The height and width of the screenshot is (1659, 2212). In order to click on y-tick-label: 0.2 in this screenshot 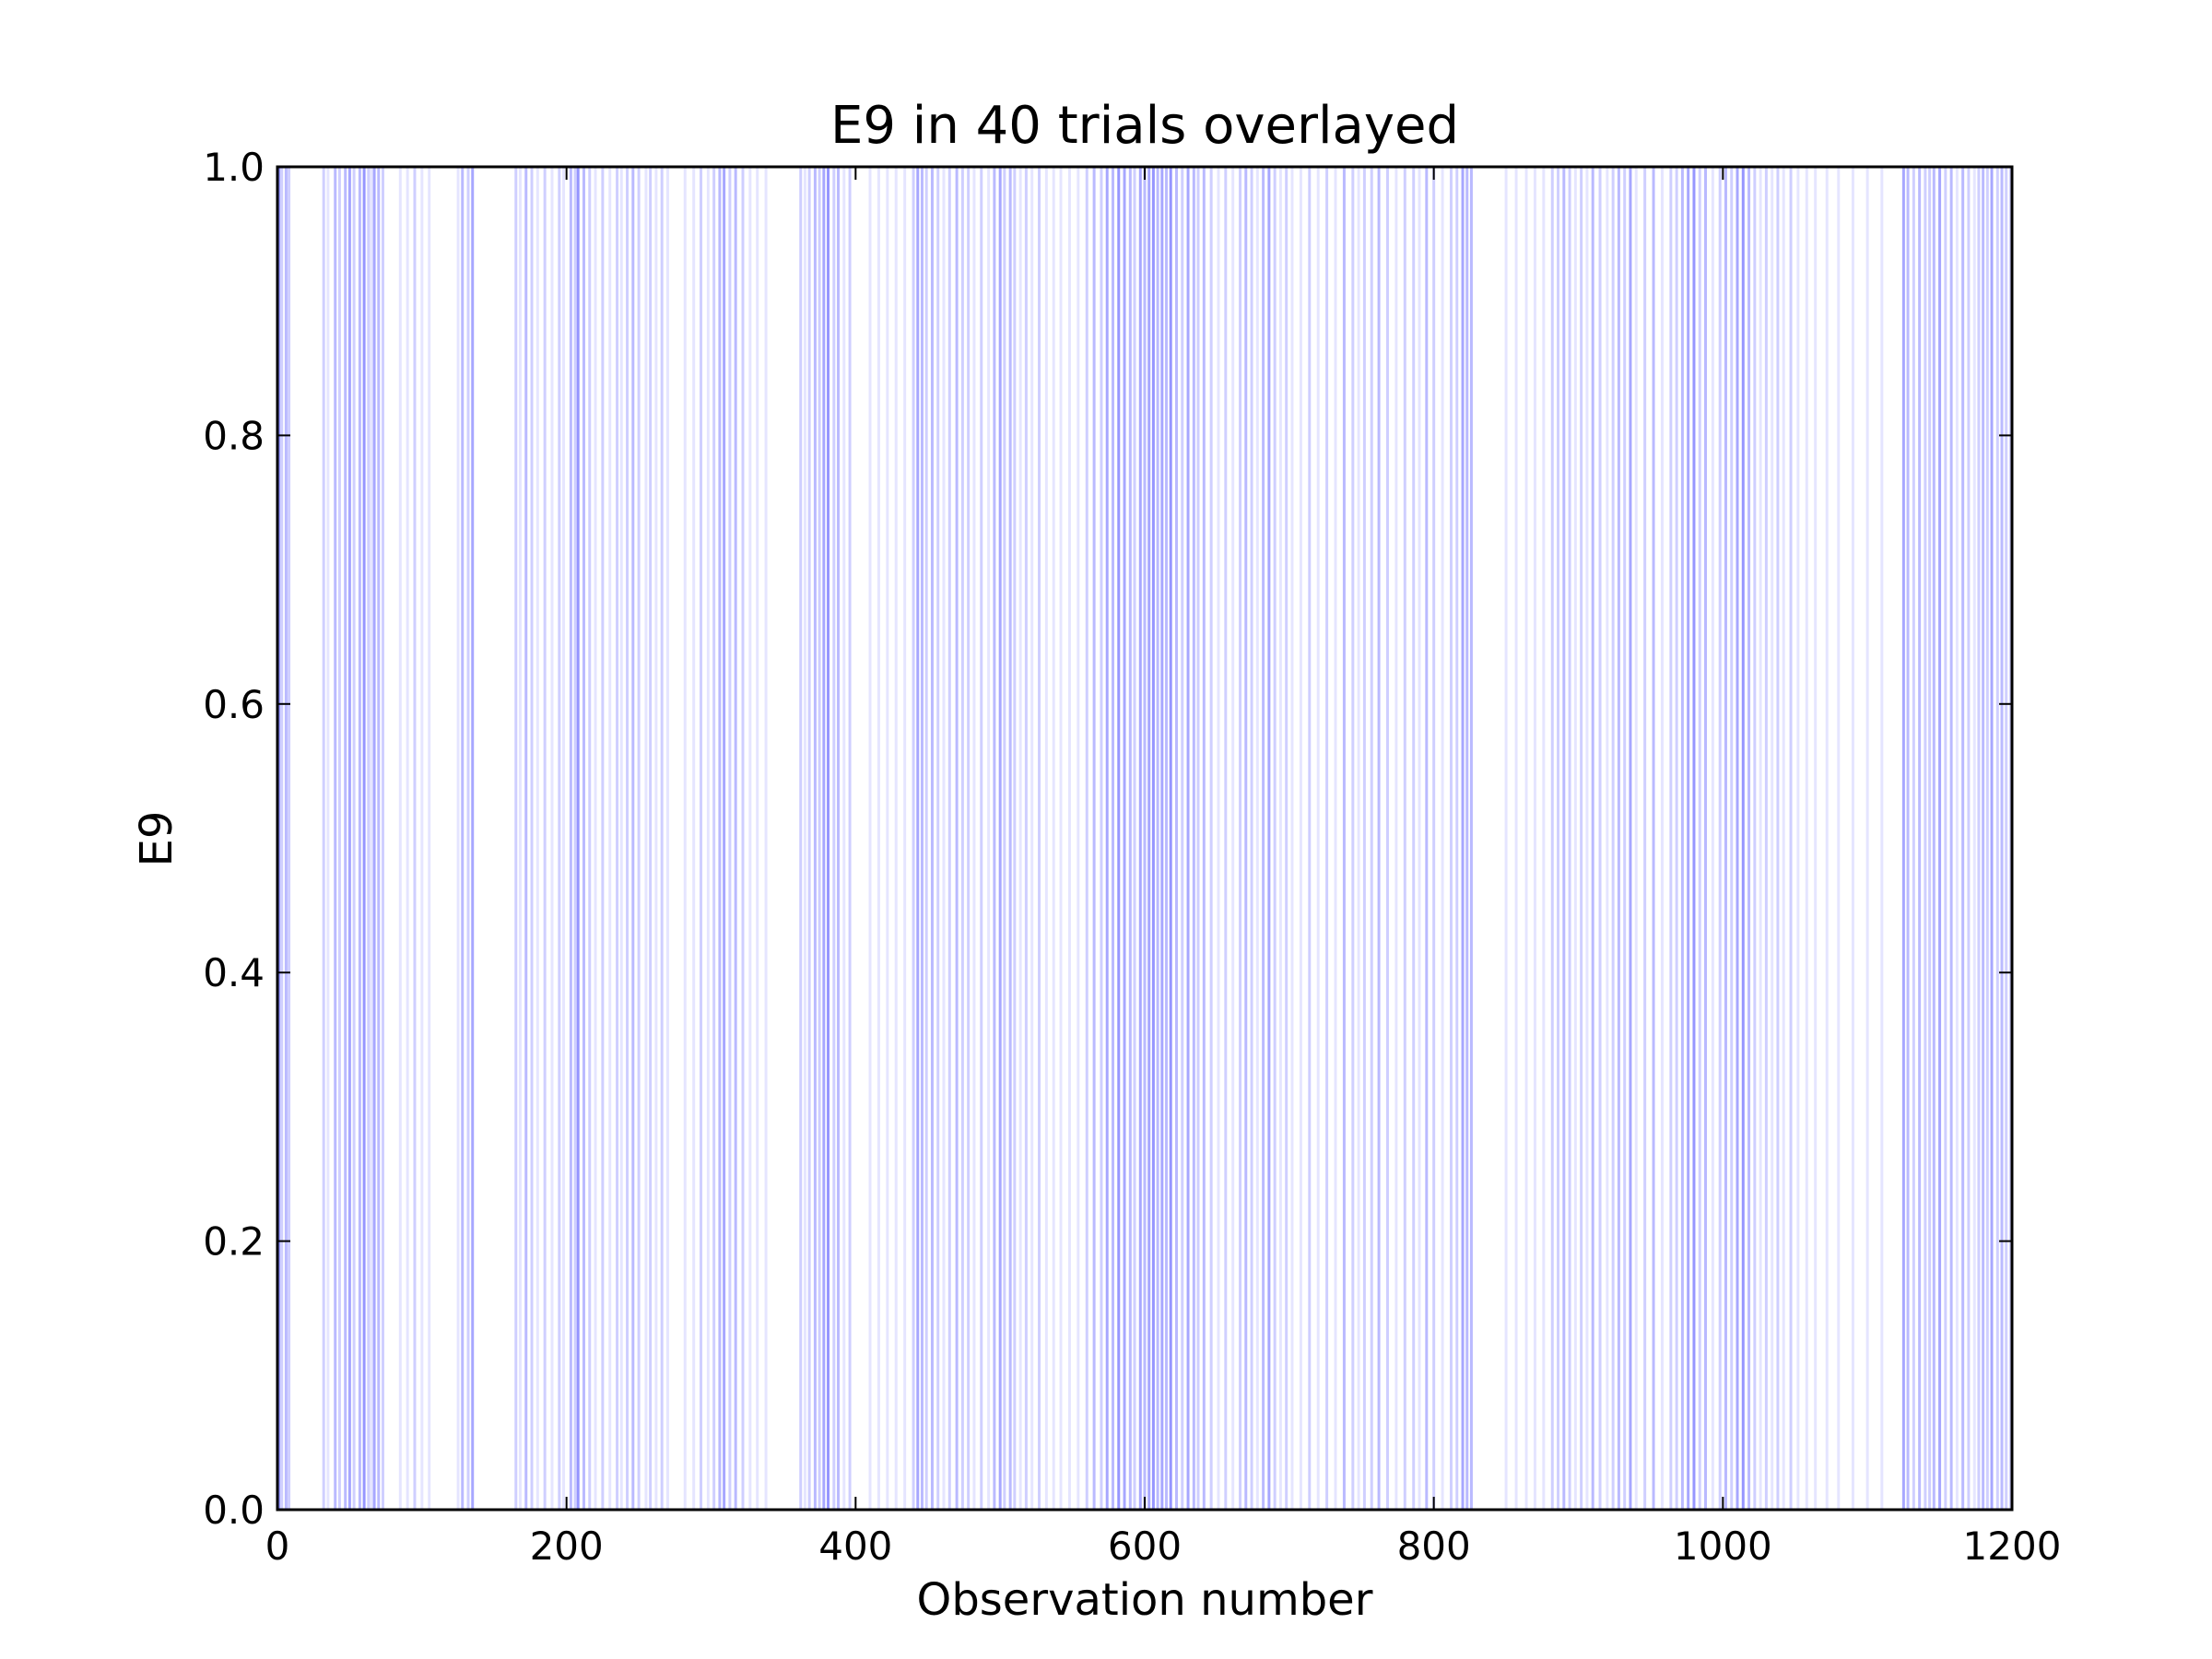, I will do `click(234, 1242)`.